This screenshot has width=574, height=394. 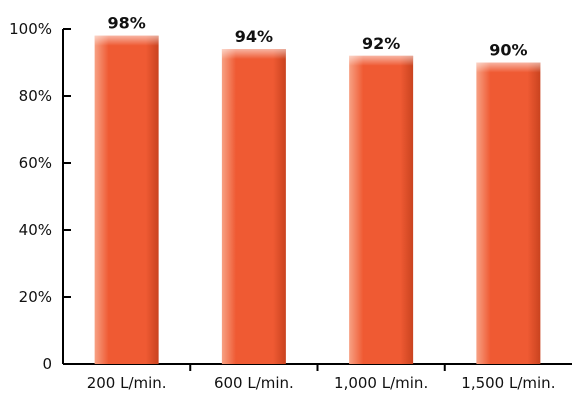 I want to click on y-tick-label: 60%, so click(x=35, y=163).